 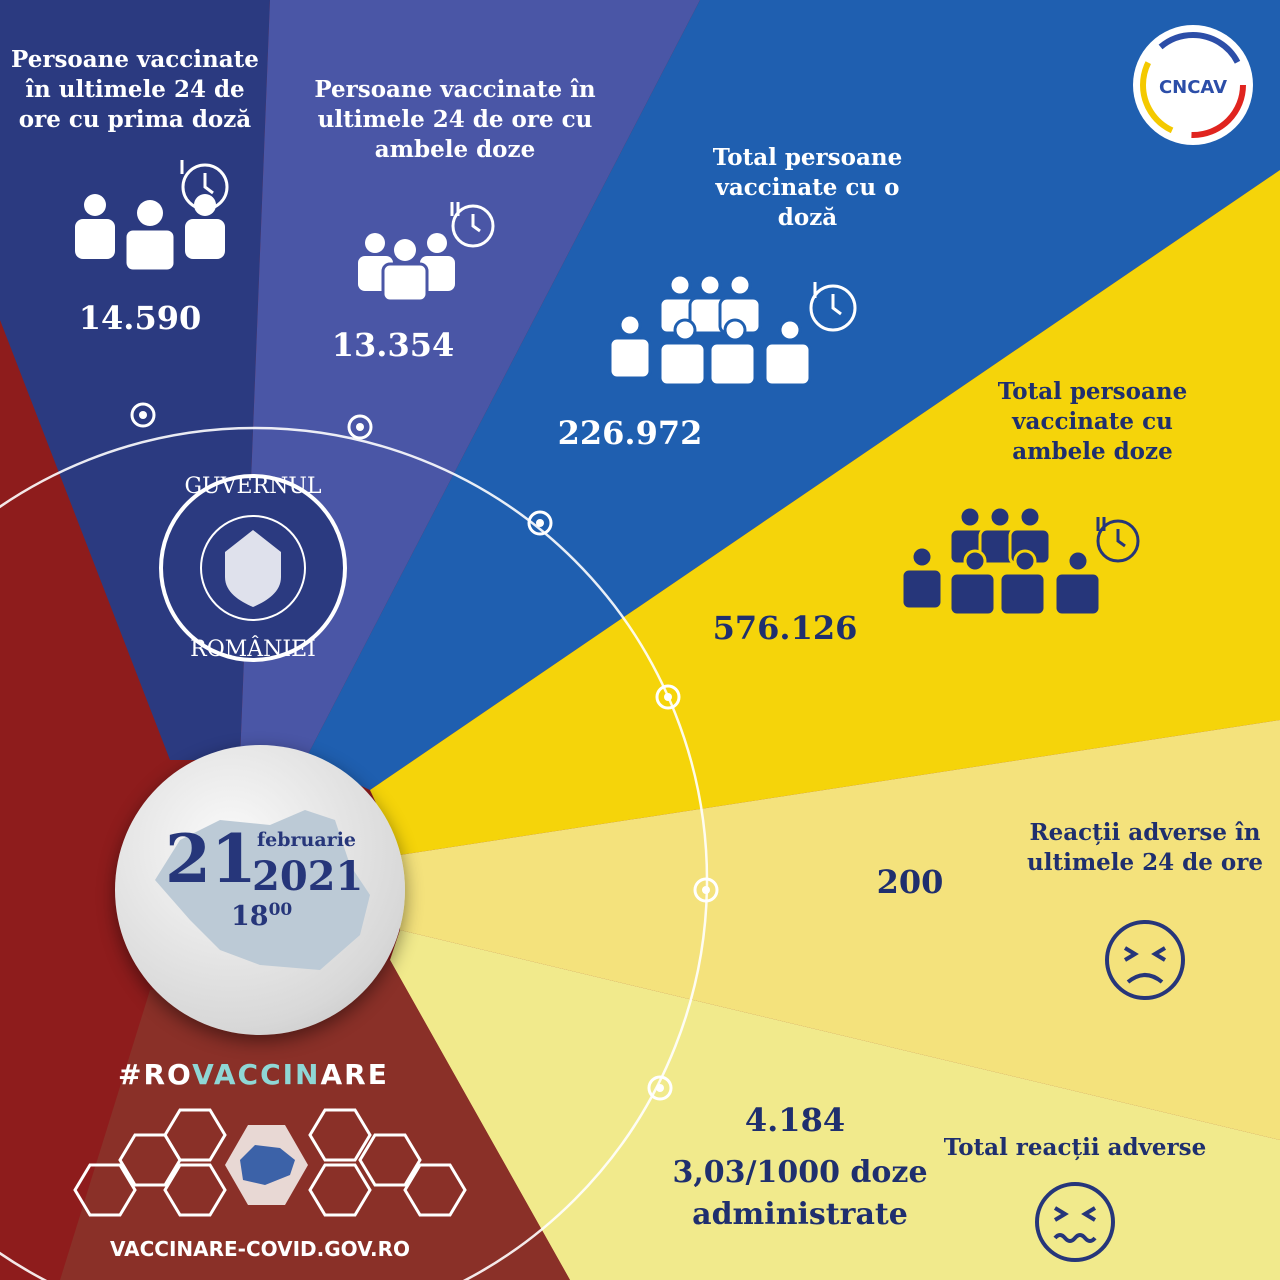 I want to click on website-link: VACCINARE-COVID.GOV.RO, so click(x=260, y=1249).